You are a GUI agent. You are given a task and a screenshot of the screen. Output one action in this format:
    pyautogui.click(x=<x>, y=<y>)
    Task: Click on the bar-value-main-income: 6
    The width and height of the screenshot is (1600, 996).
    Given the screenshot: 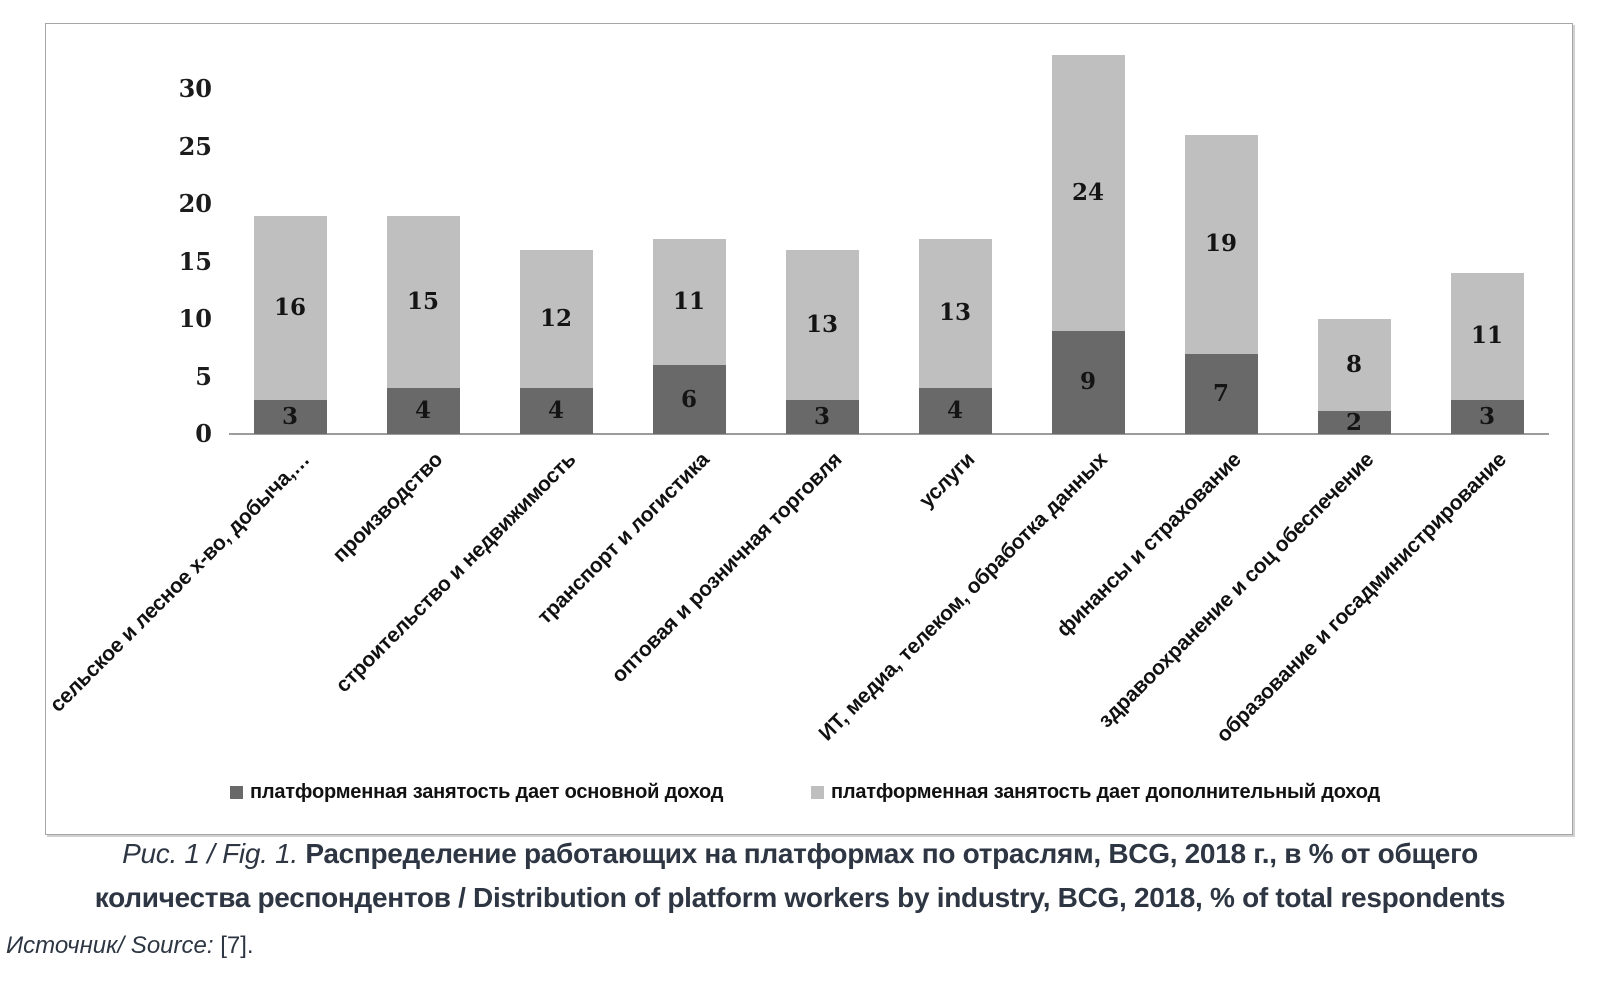 What is the action you would take?
    pyautogui.click(x=688, y=399)
    